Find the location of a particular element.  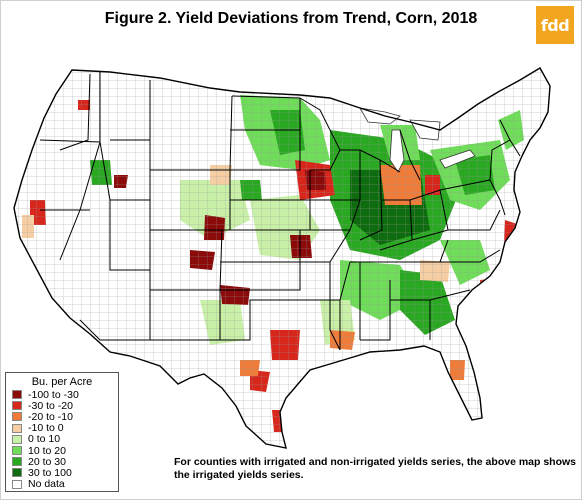

legend-title: Bu. per Acre is located at coordinates (62, 382).